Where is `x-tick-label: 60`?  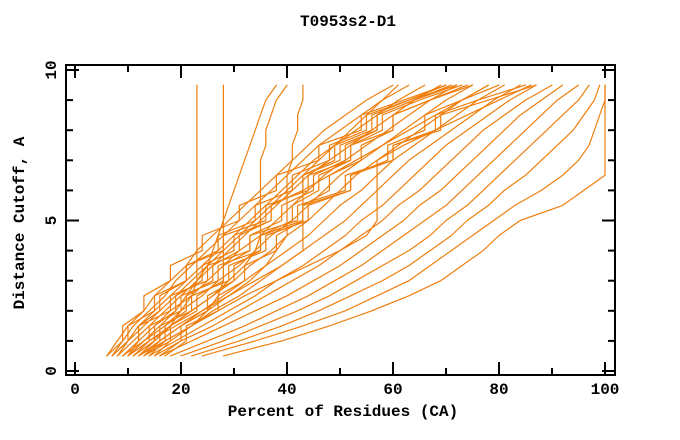
x-tick-label: 60 is located at coordinates (392, 390).